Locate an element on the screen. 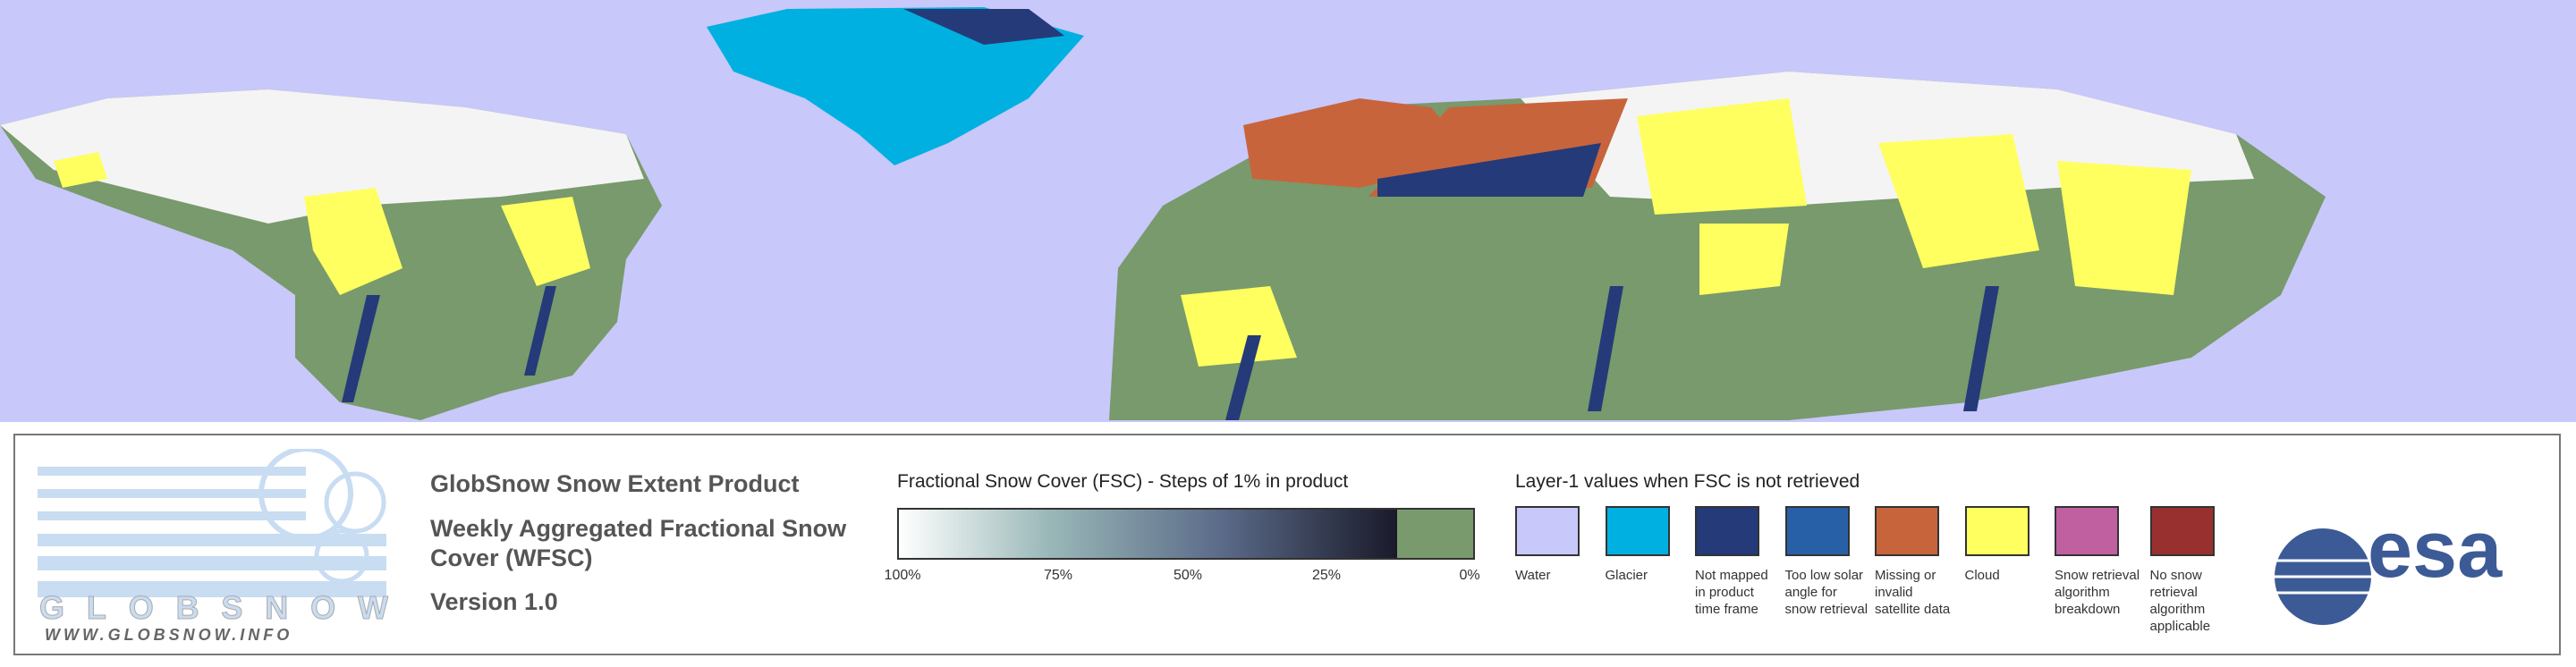  fsc-tick-label: 75% is located at coordinates (1058, 575).